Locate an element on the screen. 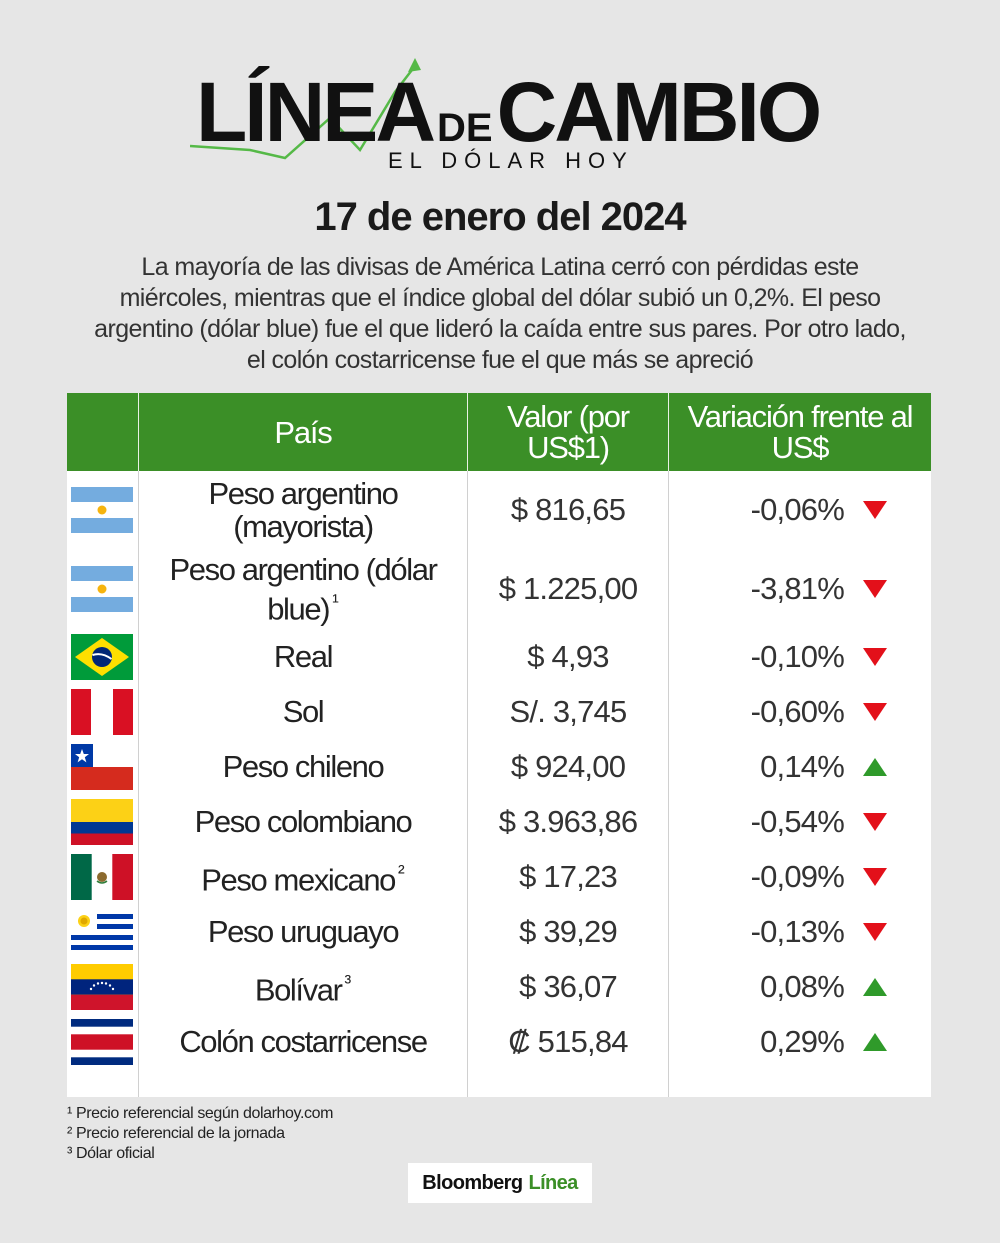  rate-value: $ 1.225,00 is located at coordinates (568, 588).